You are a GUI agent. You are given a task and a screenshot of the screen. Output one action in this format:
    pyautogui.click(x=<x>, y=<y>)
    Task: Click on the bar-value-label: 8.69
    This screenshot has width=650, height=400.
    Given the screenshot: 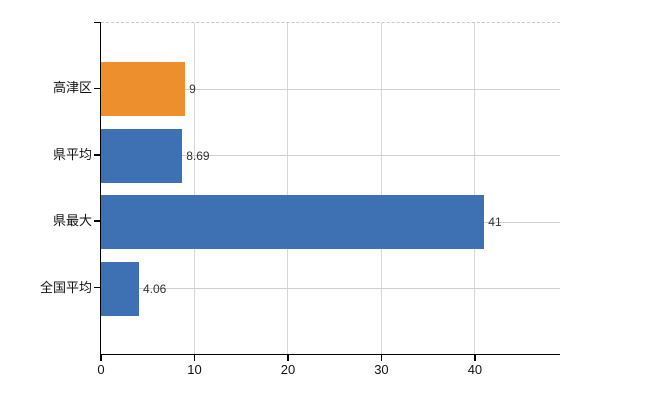 What is the action you would take?
    pyautogui.click(x=198, y=155)
    